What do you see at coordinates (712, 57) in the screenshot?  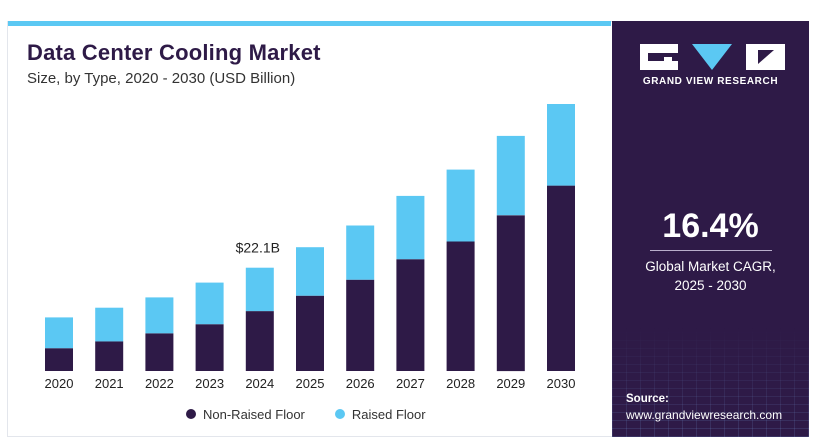 I see `grand-view-research-logo` at bounding box center [712, 57].